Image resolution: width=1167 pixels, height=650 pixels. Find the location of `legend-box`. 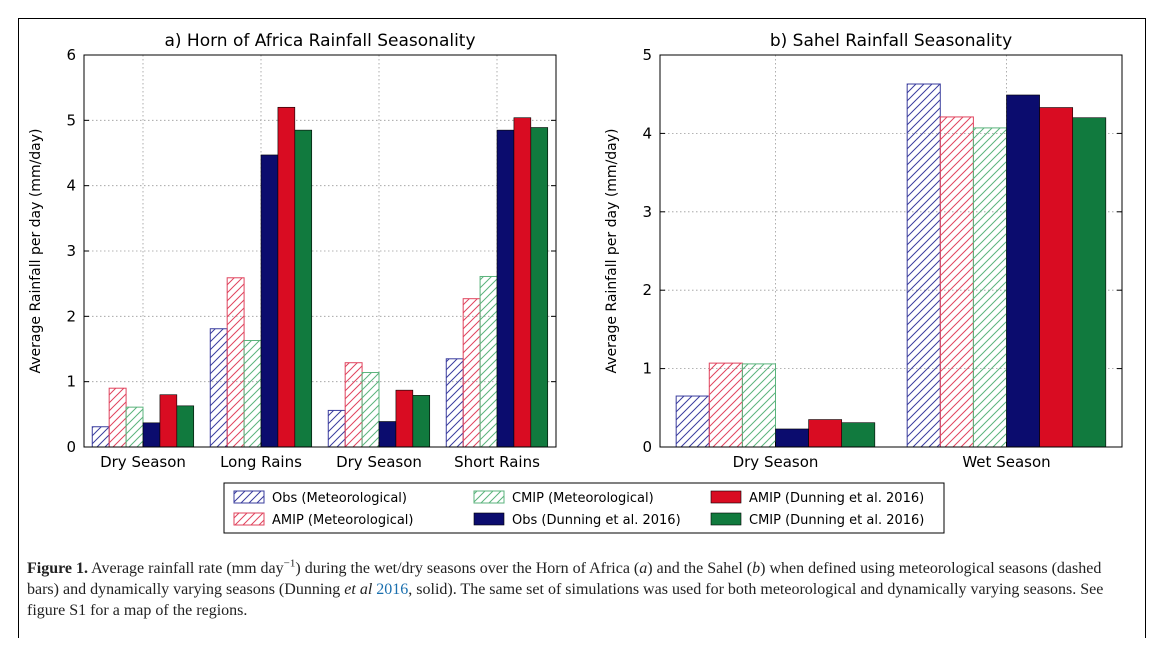

legend-box is located at coordinates (584, 508).